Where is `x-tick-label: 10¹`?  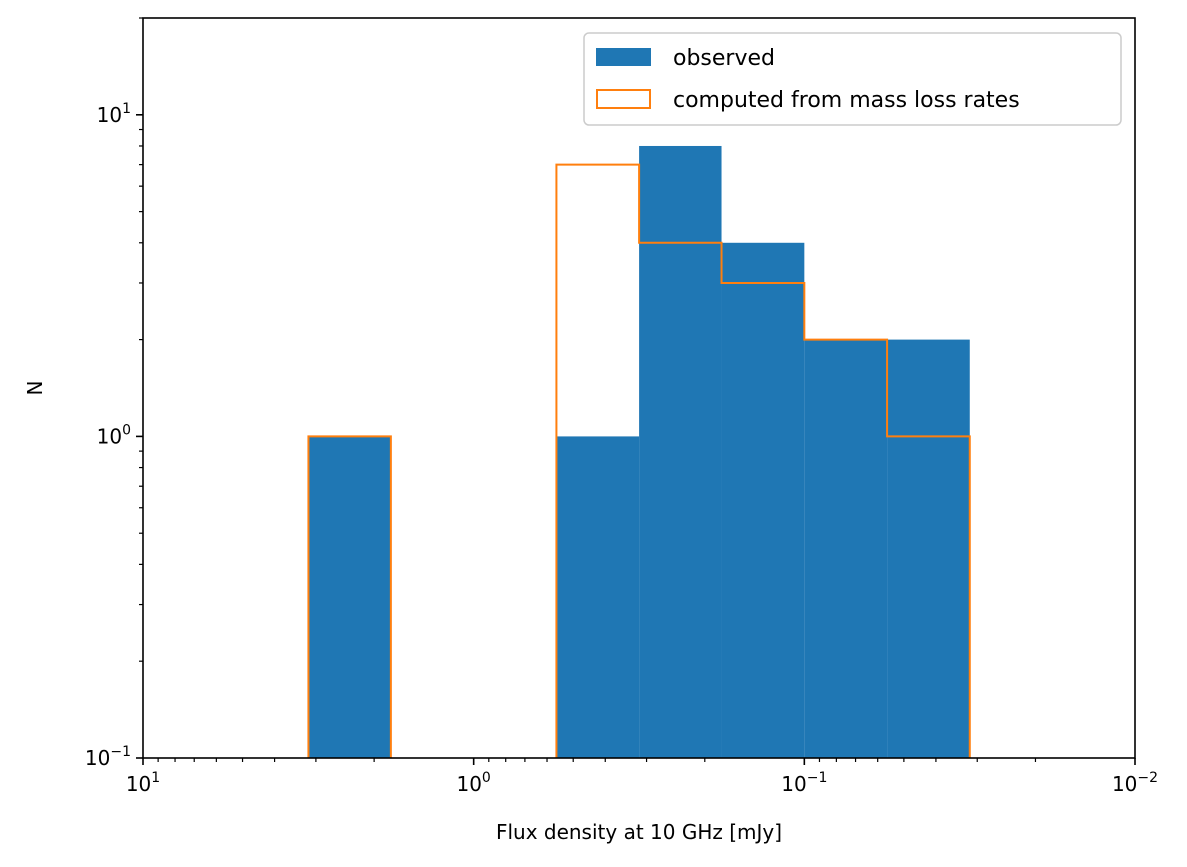 x-tick-label: 10¹ is located at coordinates (143, 783).